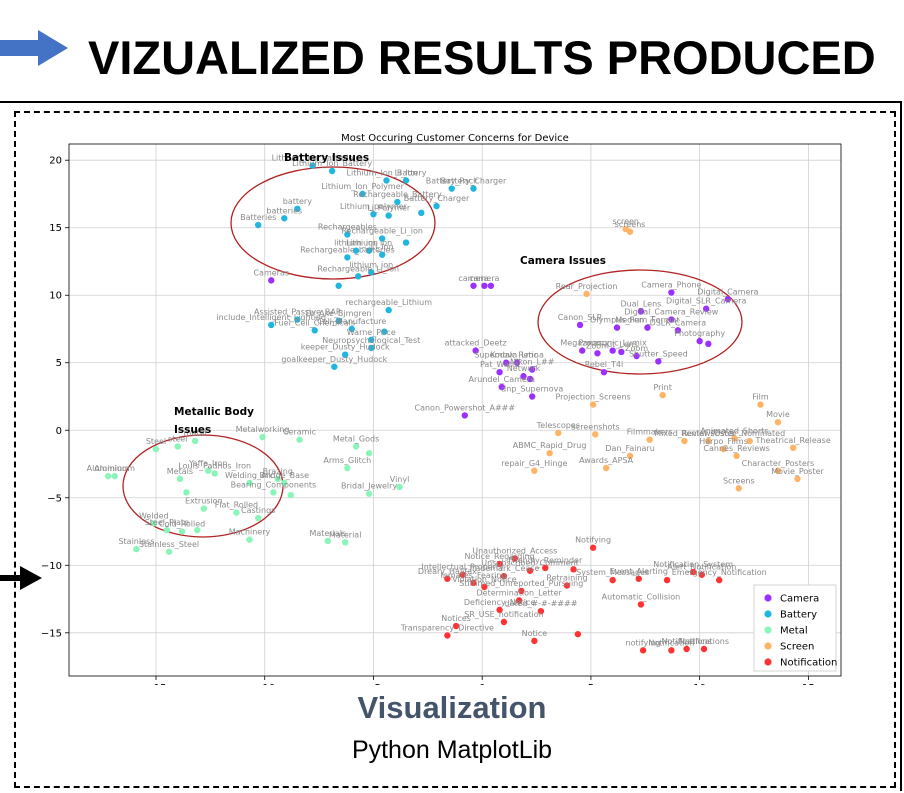 The image size is (904, 793). Describe the element at coordinates (768, 598) in the screenshot. I see `legend-marker-camera` at that location.